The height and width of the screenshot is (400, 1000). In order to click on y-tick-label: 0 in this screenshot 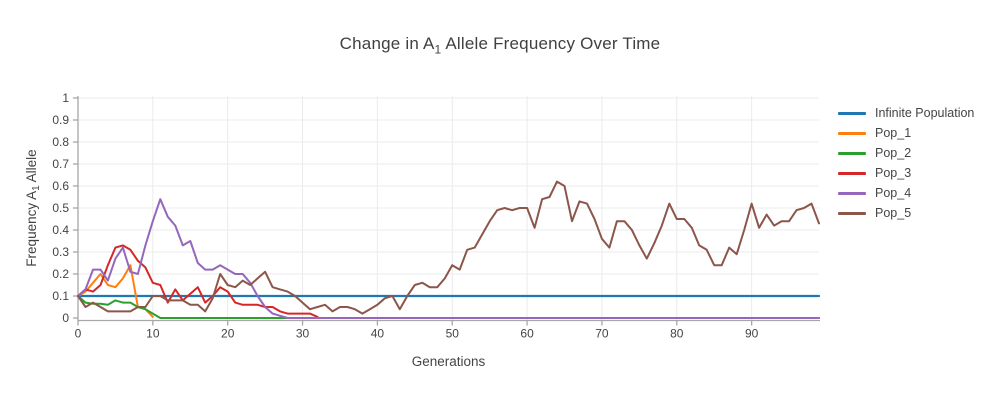, I will do `click(65, 318)`.